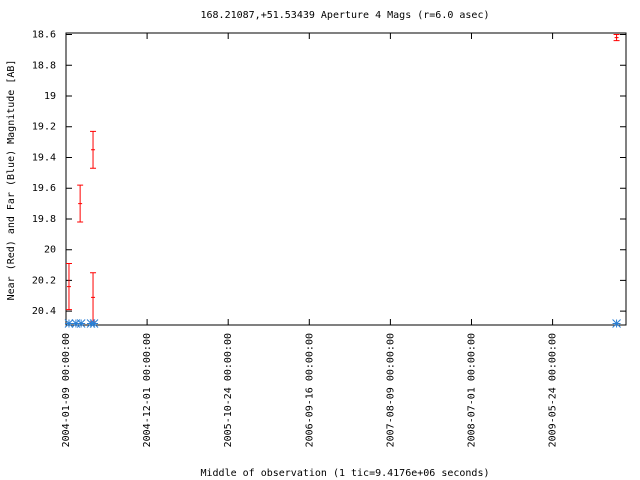 The image size is (640, 480). Describe the element at coordinates (44, 65) in the screenshot. I see `y-tick-label: 18.8` at that location.